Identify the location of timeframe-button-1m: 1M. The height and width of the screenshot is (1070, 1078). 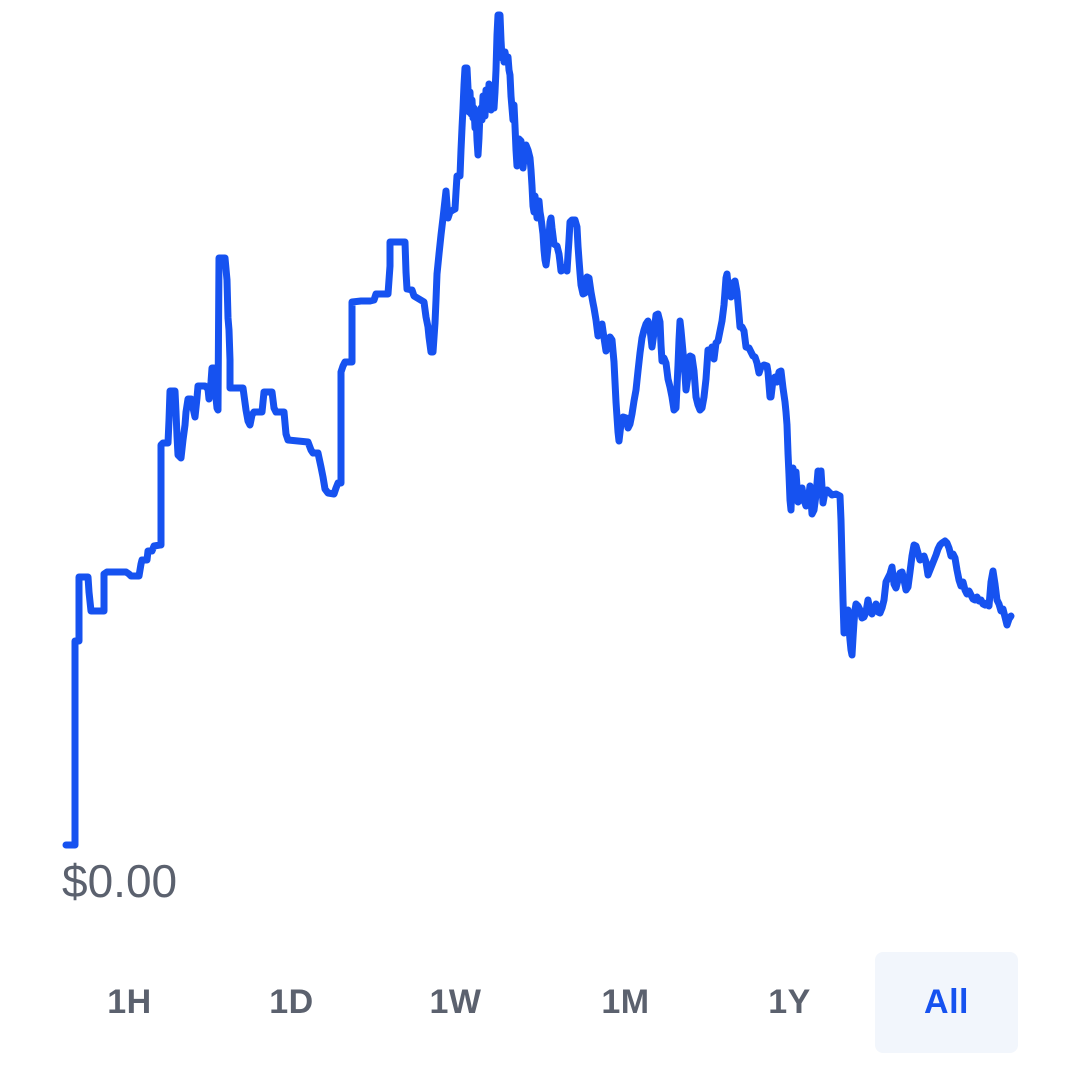
(625, 1002).